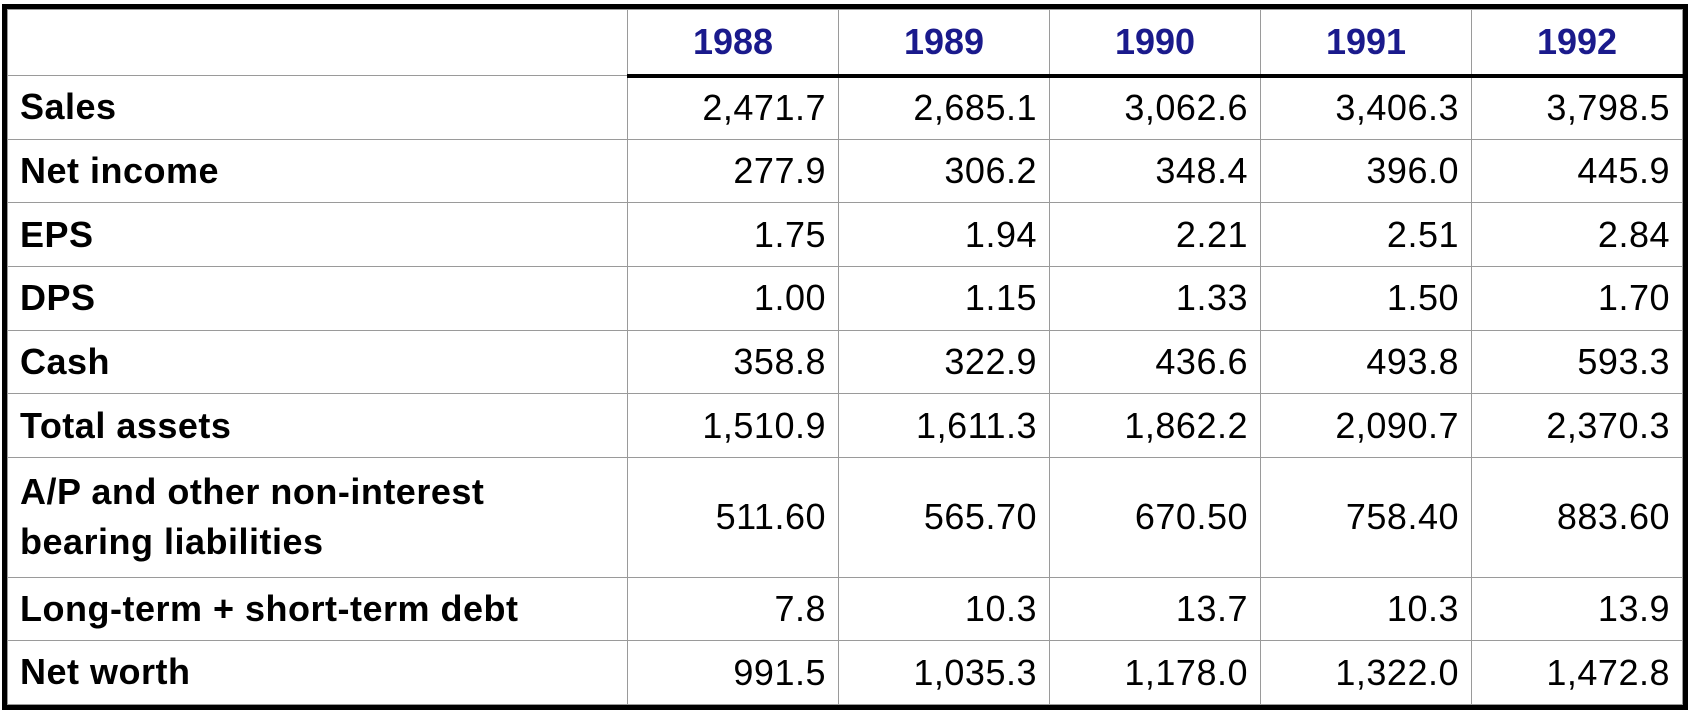 The height and width of the screenshot is (714, 1693). Describe the element at coordinates (944, 362) in the screenshot. I see `value-cell: 322.9` at that location.